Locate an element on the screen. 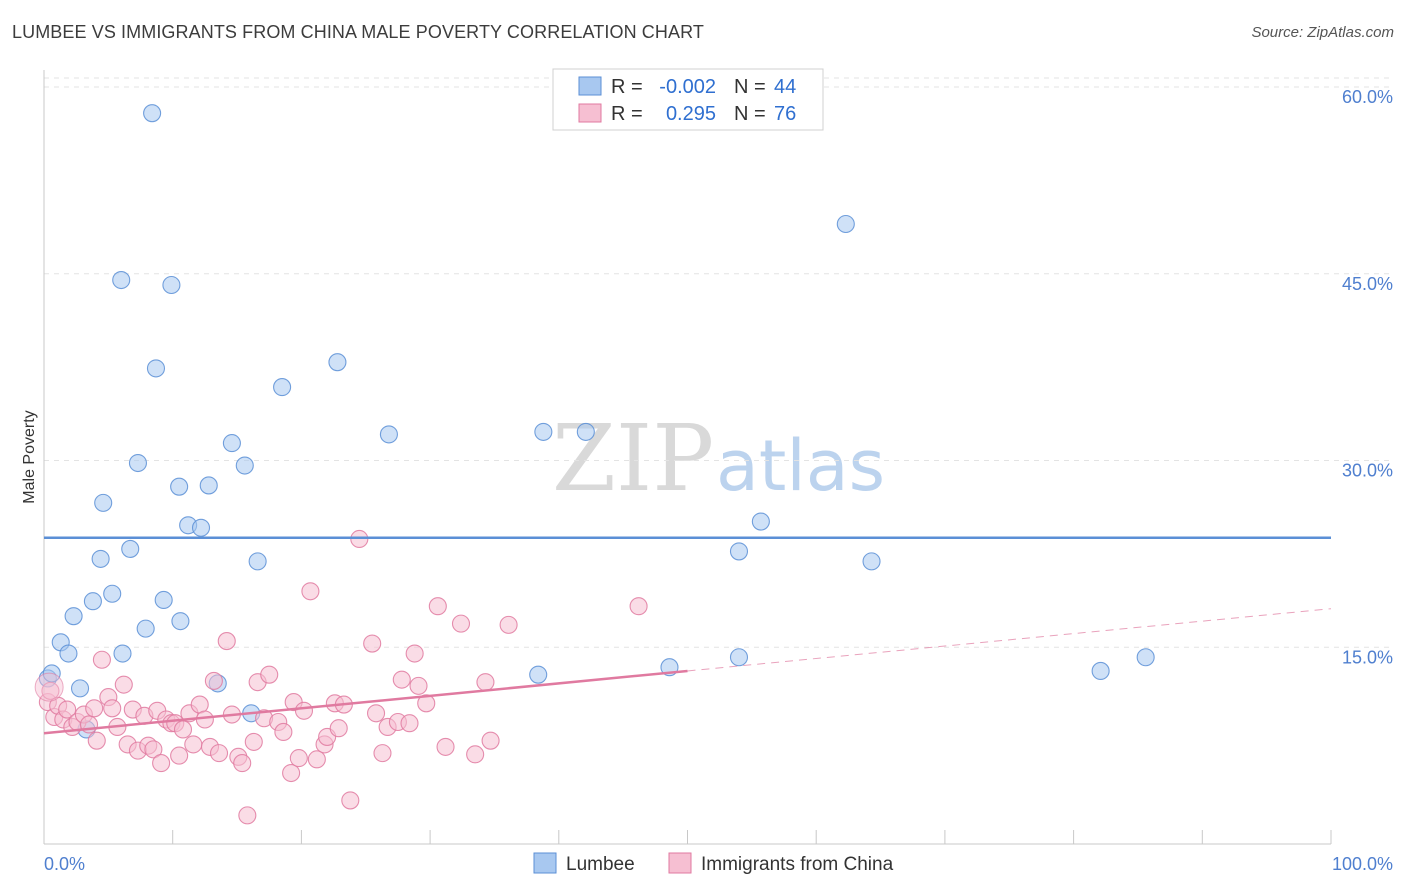  x-ticks is located at coordinates (687, 837).